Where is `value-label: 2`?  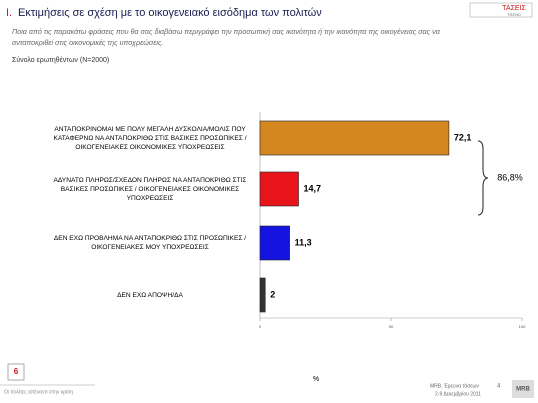 value-label: 2 is located at coordinates (272, 294).